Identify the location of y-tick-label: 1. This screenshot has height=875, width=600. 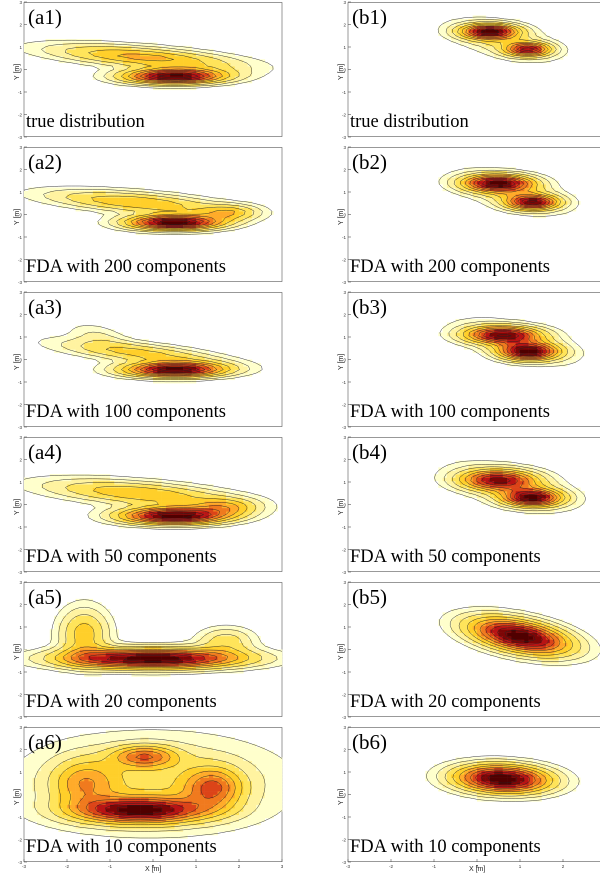
(344, 337).